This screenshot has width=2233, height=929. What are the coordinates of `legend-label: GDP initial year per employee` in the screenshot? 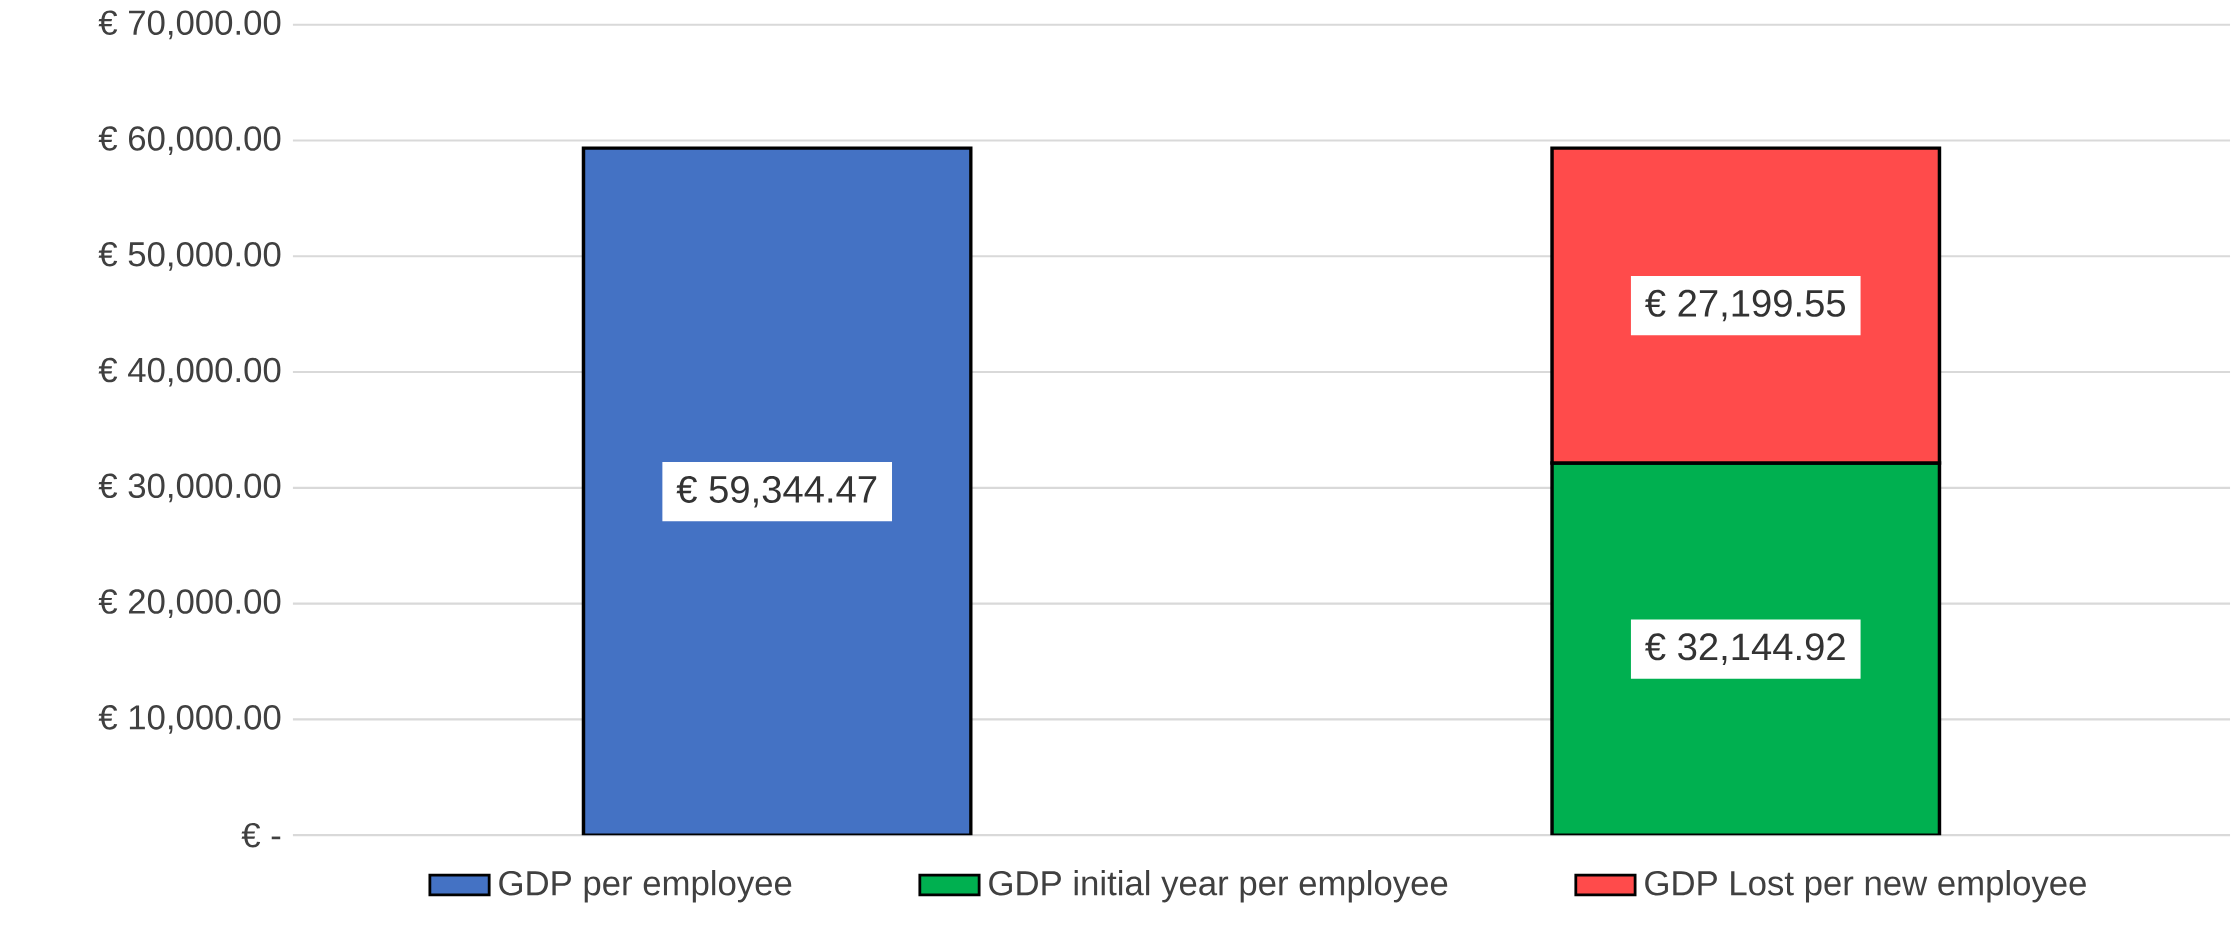 It's located at (1218, 886).